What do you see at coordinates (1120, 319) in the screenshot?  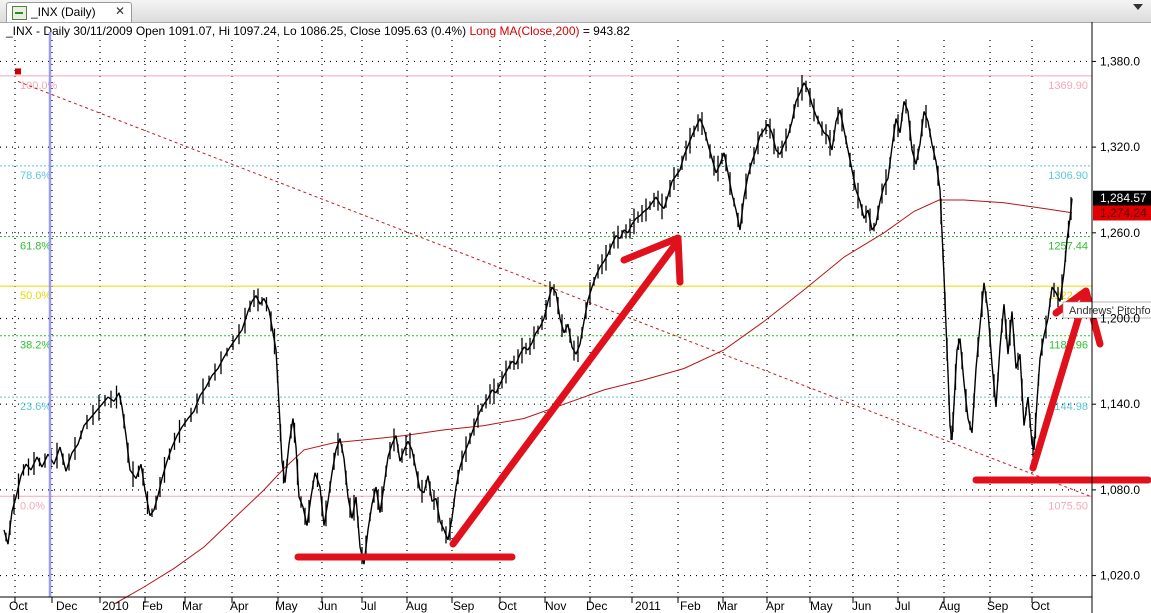 I see `y-tick-label: 1,200.0` at bounding box center [1120, 319].